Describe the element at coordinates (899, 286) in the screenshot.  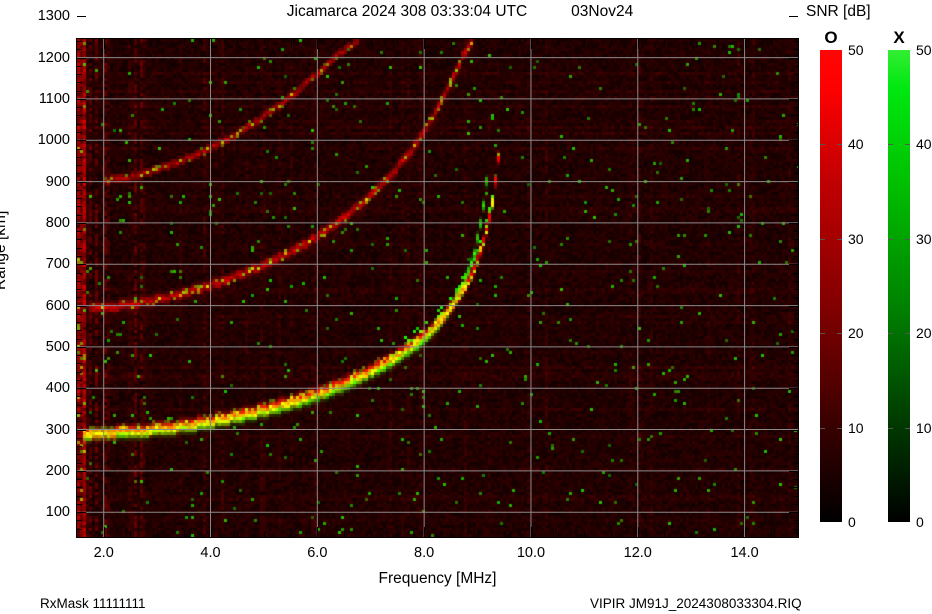
I see `colorbar-x-gradient` at that location.